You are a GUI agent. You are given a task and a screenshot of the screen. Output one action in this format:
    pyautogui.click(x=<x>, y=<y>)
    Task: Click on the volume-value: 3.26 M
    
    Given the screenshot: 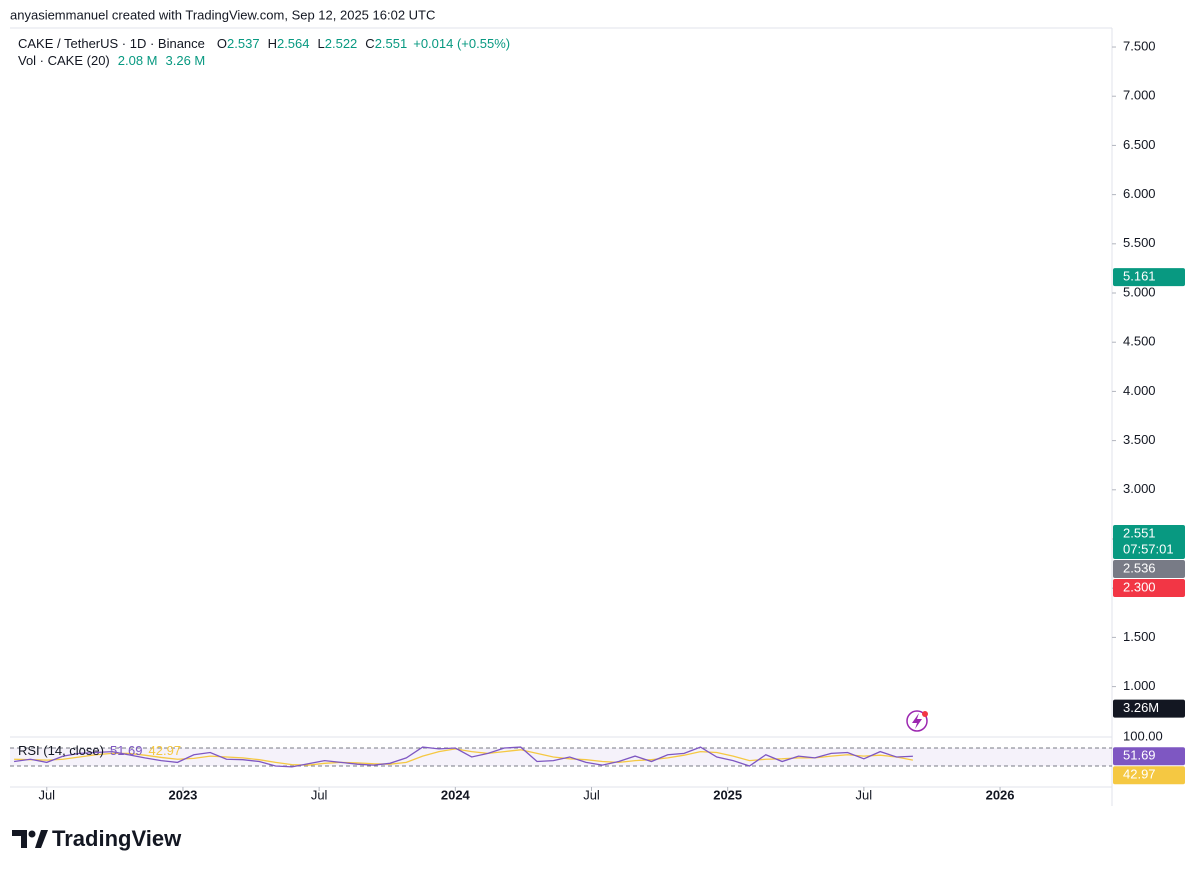 What is the action you would take?
    pyautogui.click(x=186, y=60)
    